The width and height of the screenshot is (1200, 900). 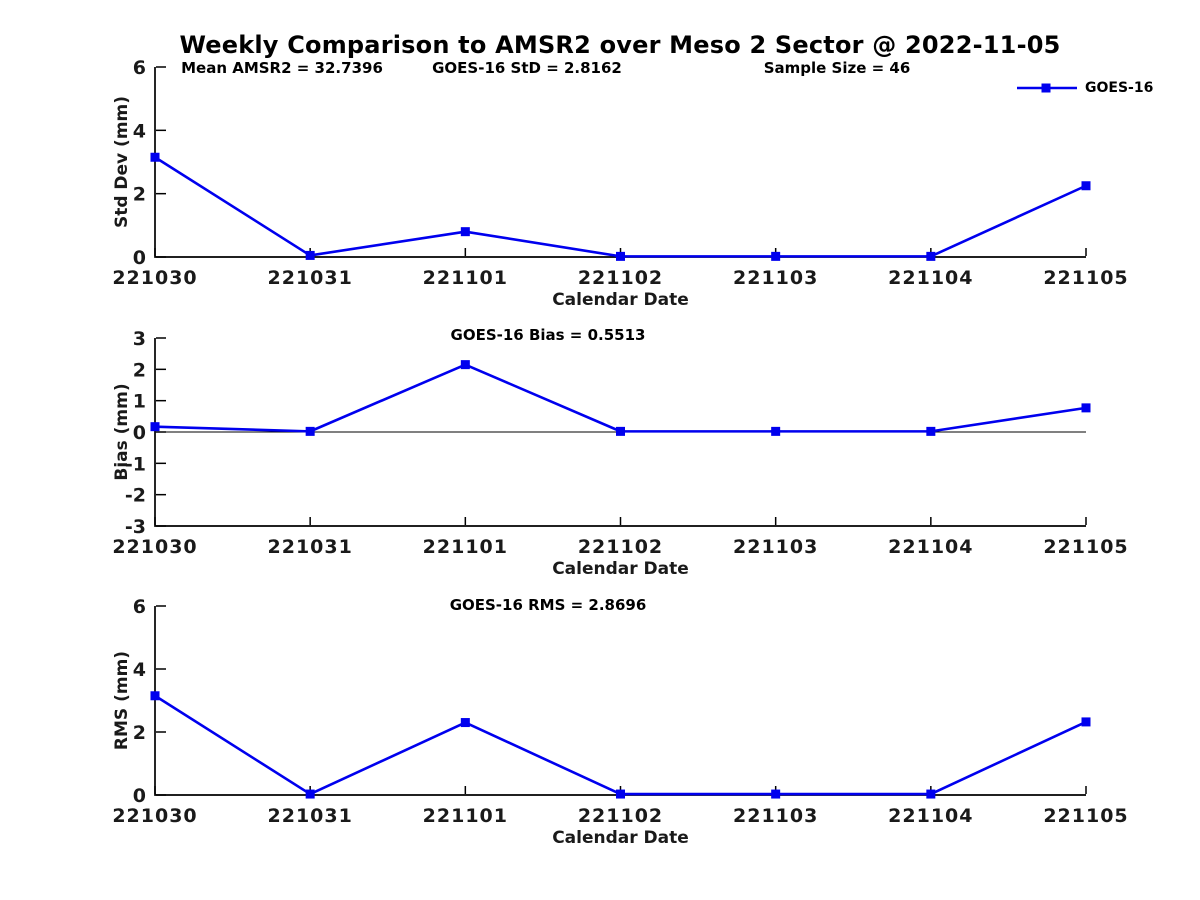 What do you see at coordinates (122, 431) in the screenshot?
I see `y-axis-label: Bias (mm)` at bounding box center [122, 431].